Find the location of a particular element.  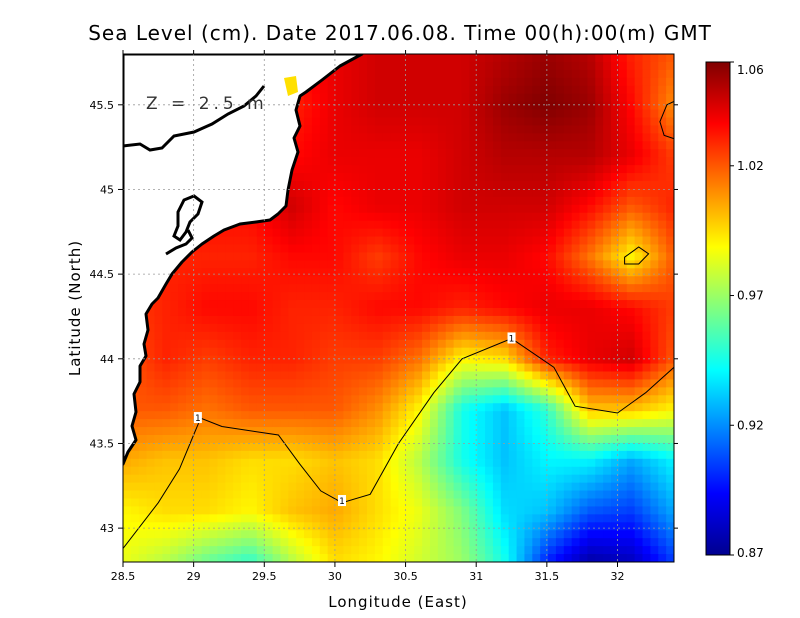

colorbar-tick-label: 0.87 is located at coordinates (750, 553).